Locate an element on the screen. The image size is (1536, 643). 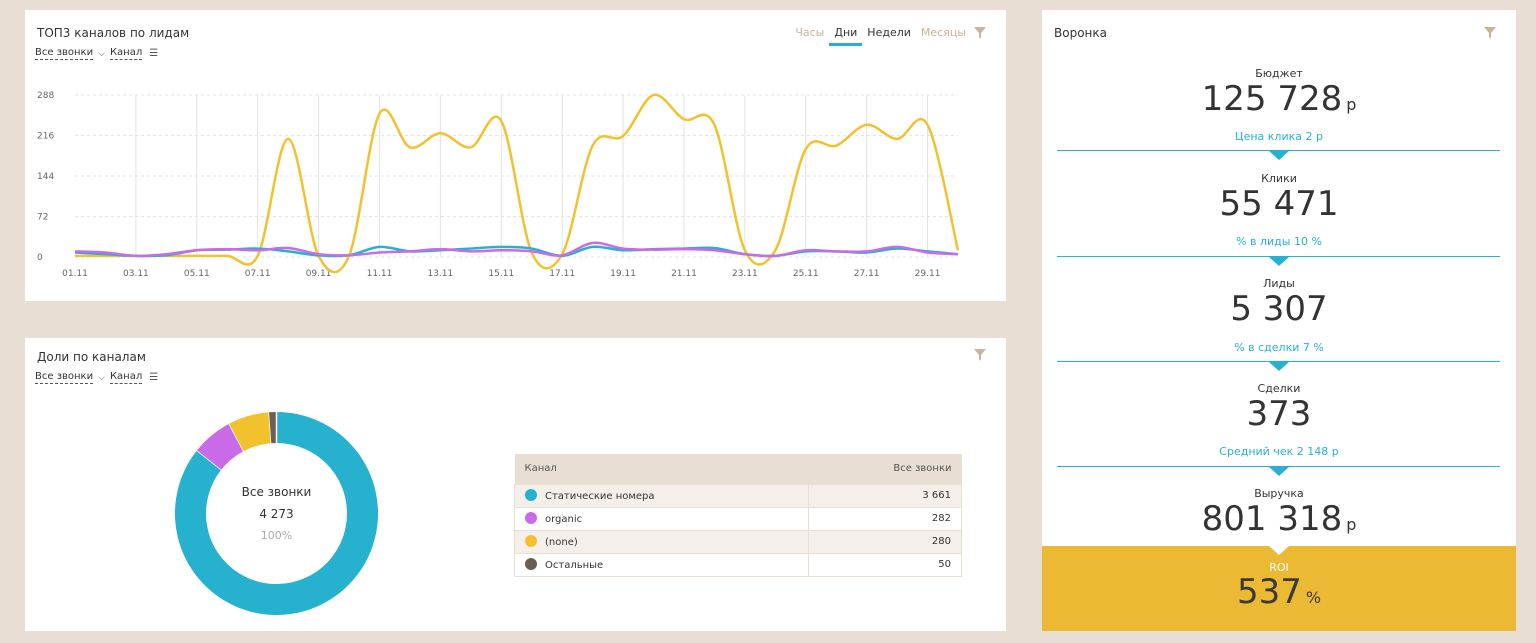
y-tick-label: 288 is located at coordinates (45, 96).